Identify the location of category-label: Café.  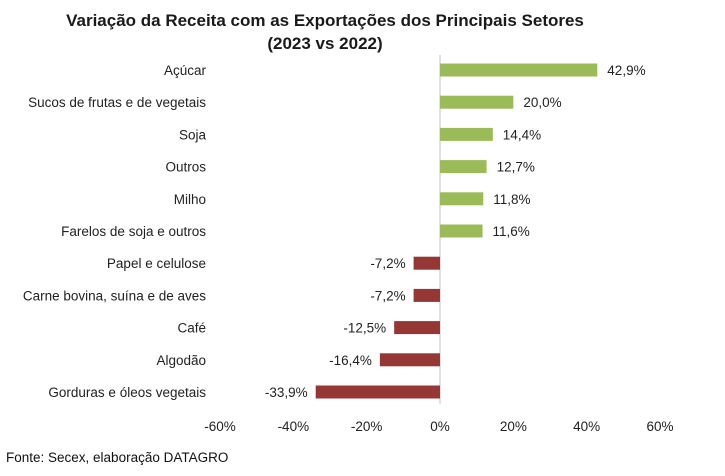
(191, 328).